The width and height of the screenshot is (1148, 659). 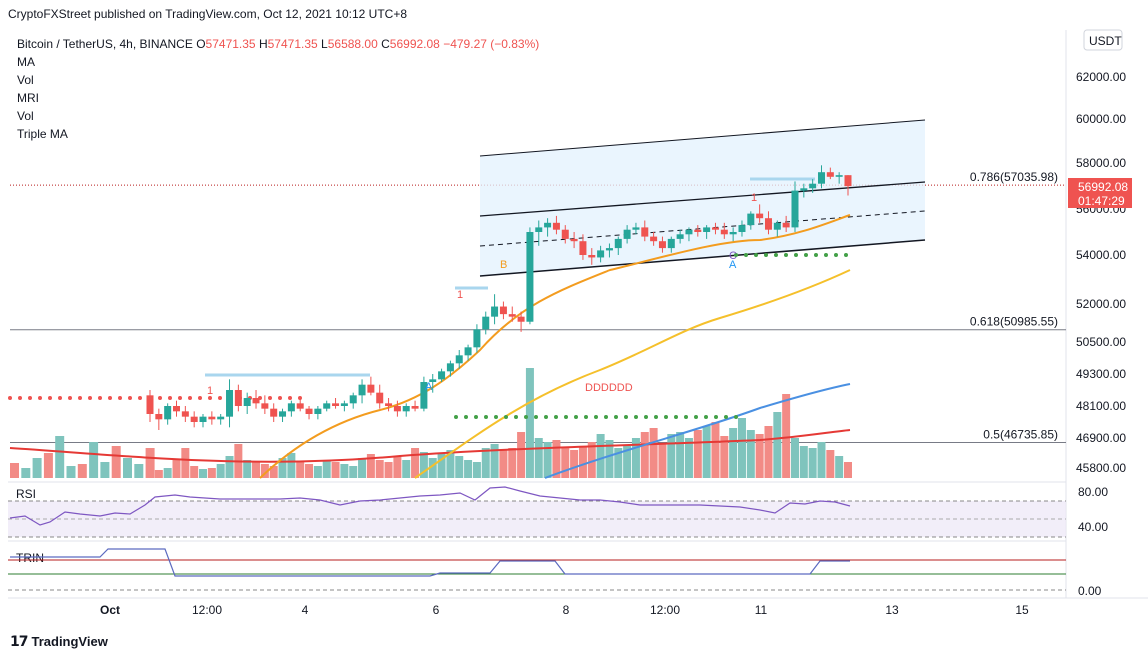 What do you see at coordinates (733, 256) in the screenshot?
I see `chart-annotation: C` at bounding box center [733, 256].